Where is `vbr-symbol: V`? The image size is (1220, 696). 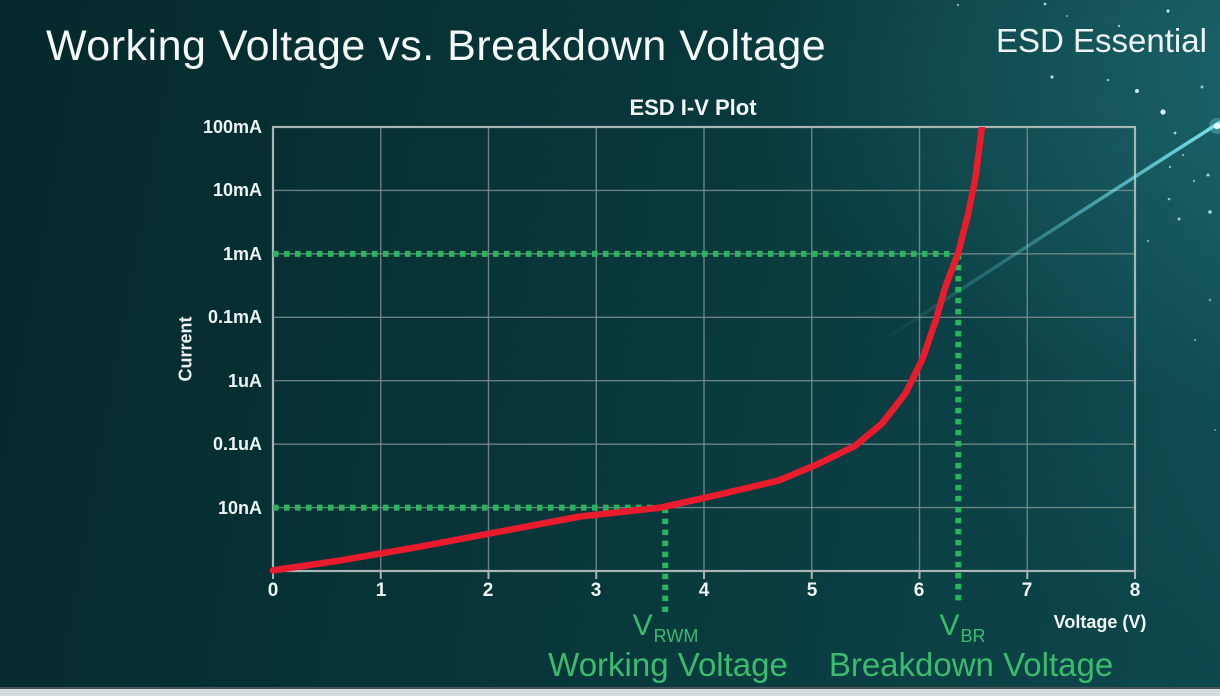
vbr-symbol: V is located at coordinates (949, 625).